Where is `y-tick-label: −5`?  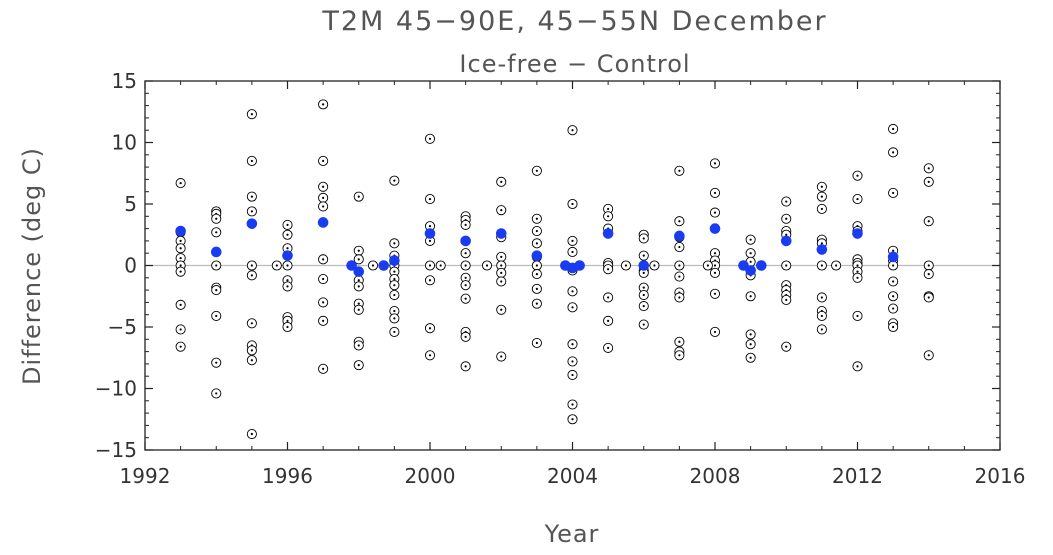
y-tick-label: −5 is located at coordinates (122, 327).